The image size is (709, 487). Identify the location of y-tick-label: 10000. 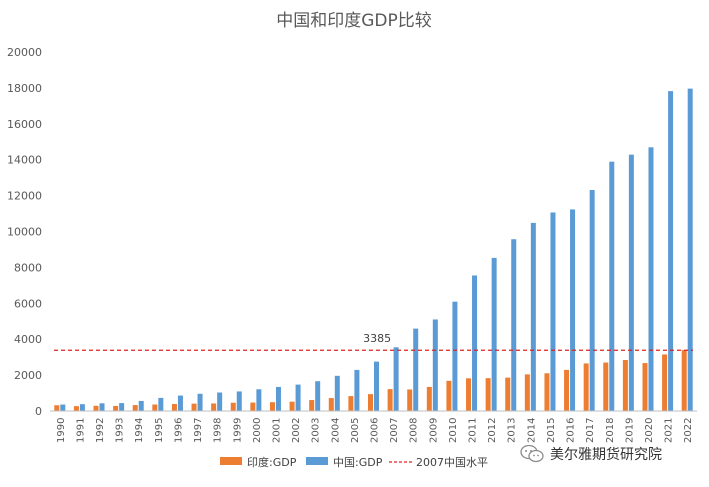
(24, 232).